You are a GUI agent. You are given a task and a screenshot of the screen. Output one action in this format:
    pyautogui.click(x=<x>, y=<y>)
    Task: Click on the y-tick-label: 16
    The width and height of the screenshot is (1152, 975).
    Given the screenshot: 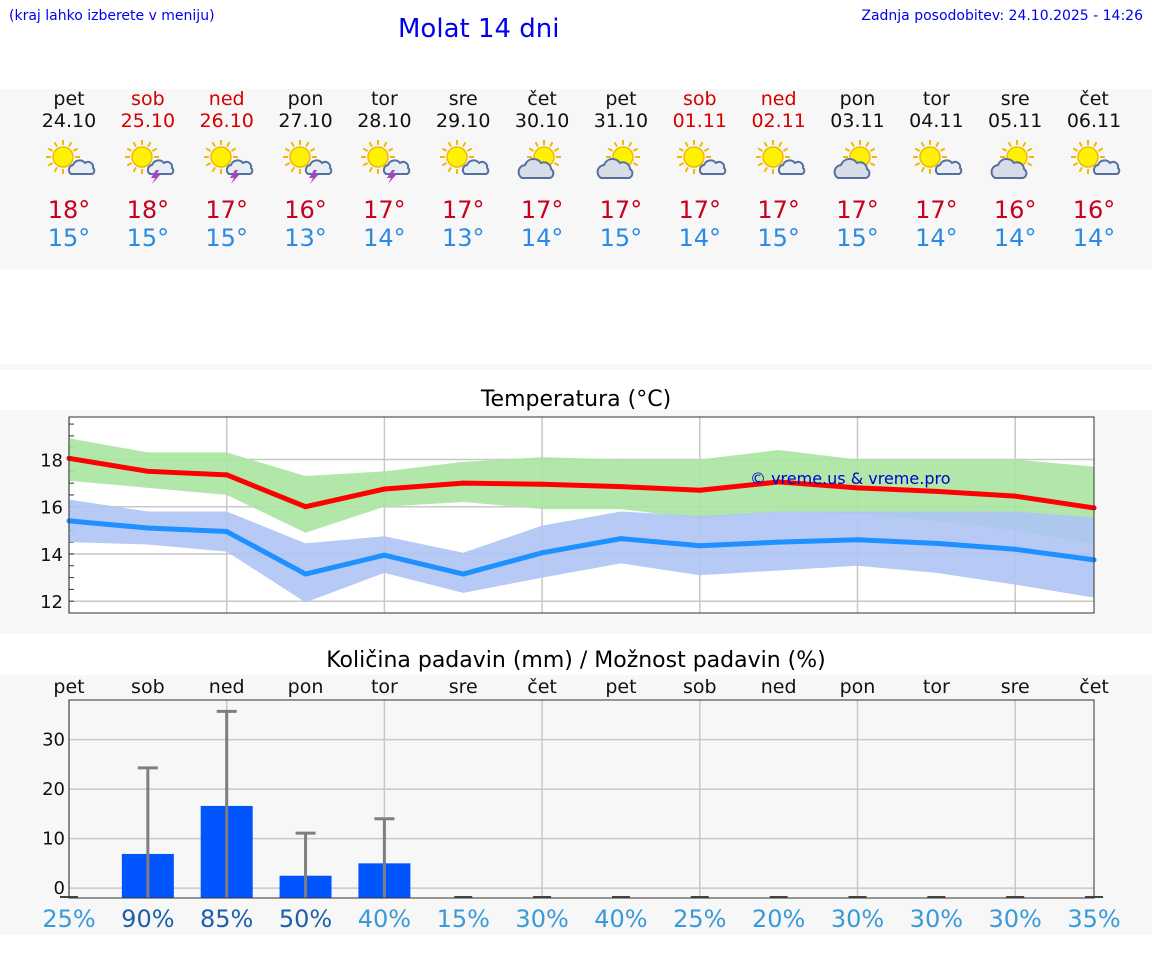 What is the action you would take?
    pyautogui.click(x=51, y=508)
    